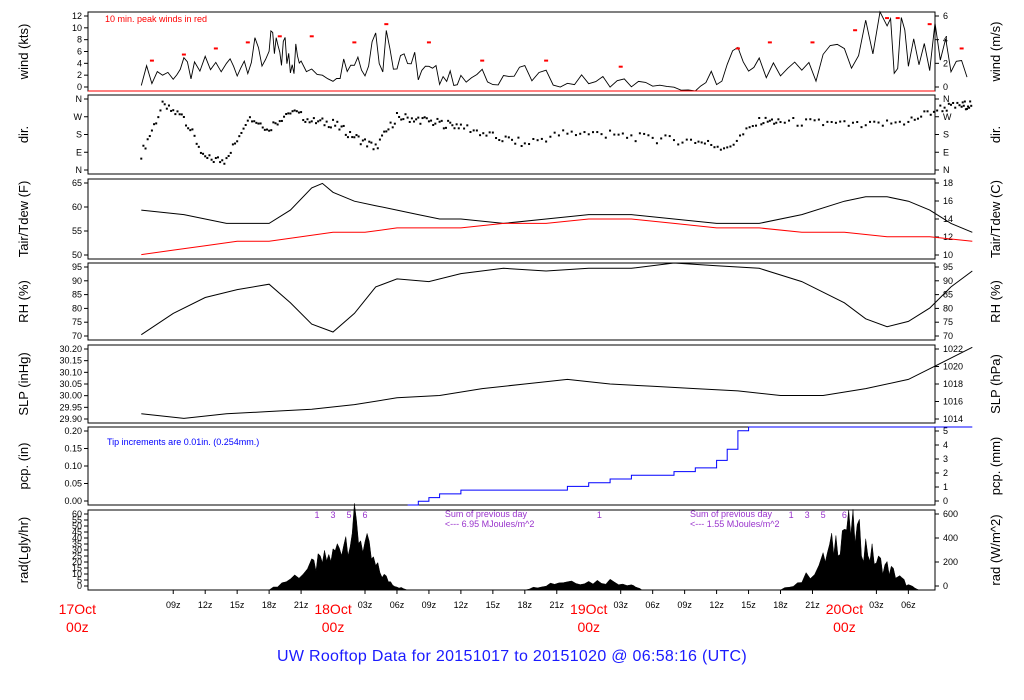  What do you see at coordinates (23, 134) in the screenshot?
I see `ylabel-left-dir: dir.` at bounding box center [23, 134].